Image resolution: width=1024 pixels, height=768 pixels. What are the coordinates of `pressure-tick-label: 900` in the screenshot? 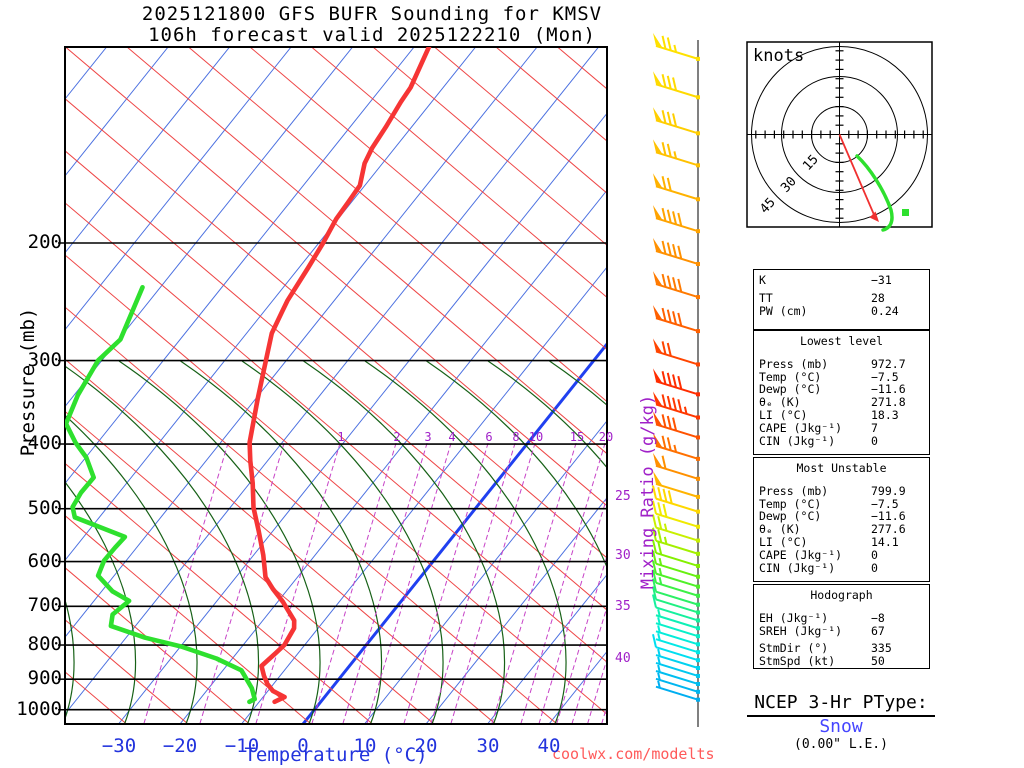 It's located at (44, 678).